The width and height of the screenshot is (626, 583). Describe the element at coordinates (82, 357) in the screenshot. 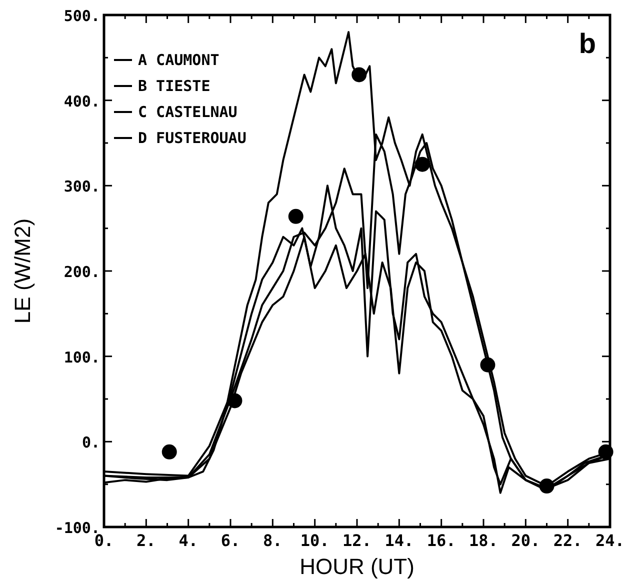

I see `y-tick-label: 100.` at that location.